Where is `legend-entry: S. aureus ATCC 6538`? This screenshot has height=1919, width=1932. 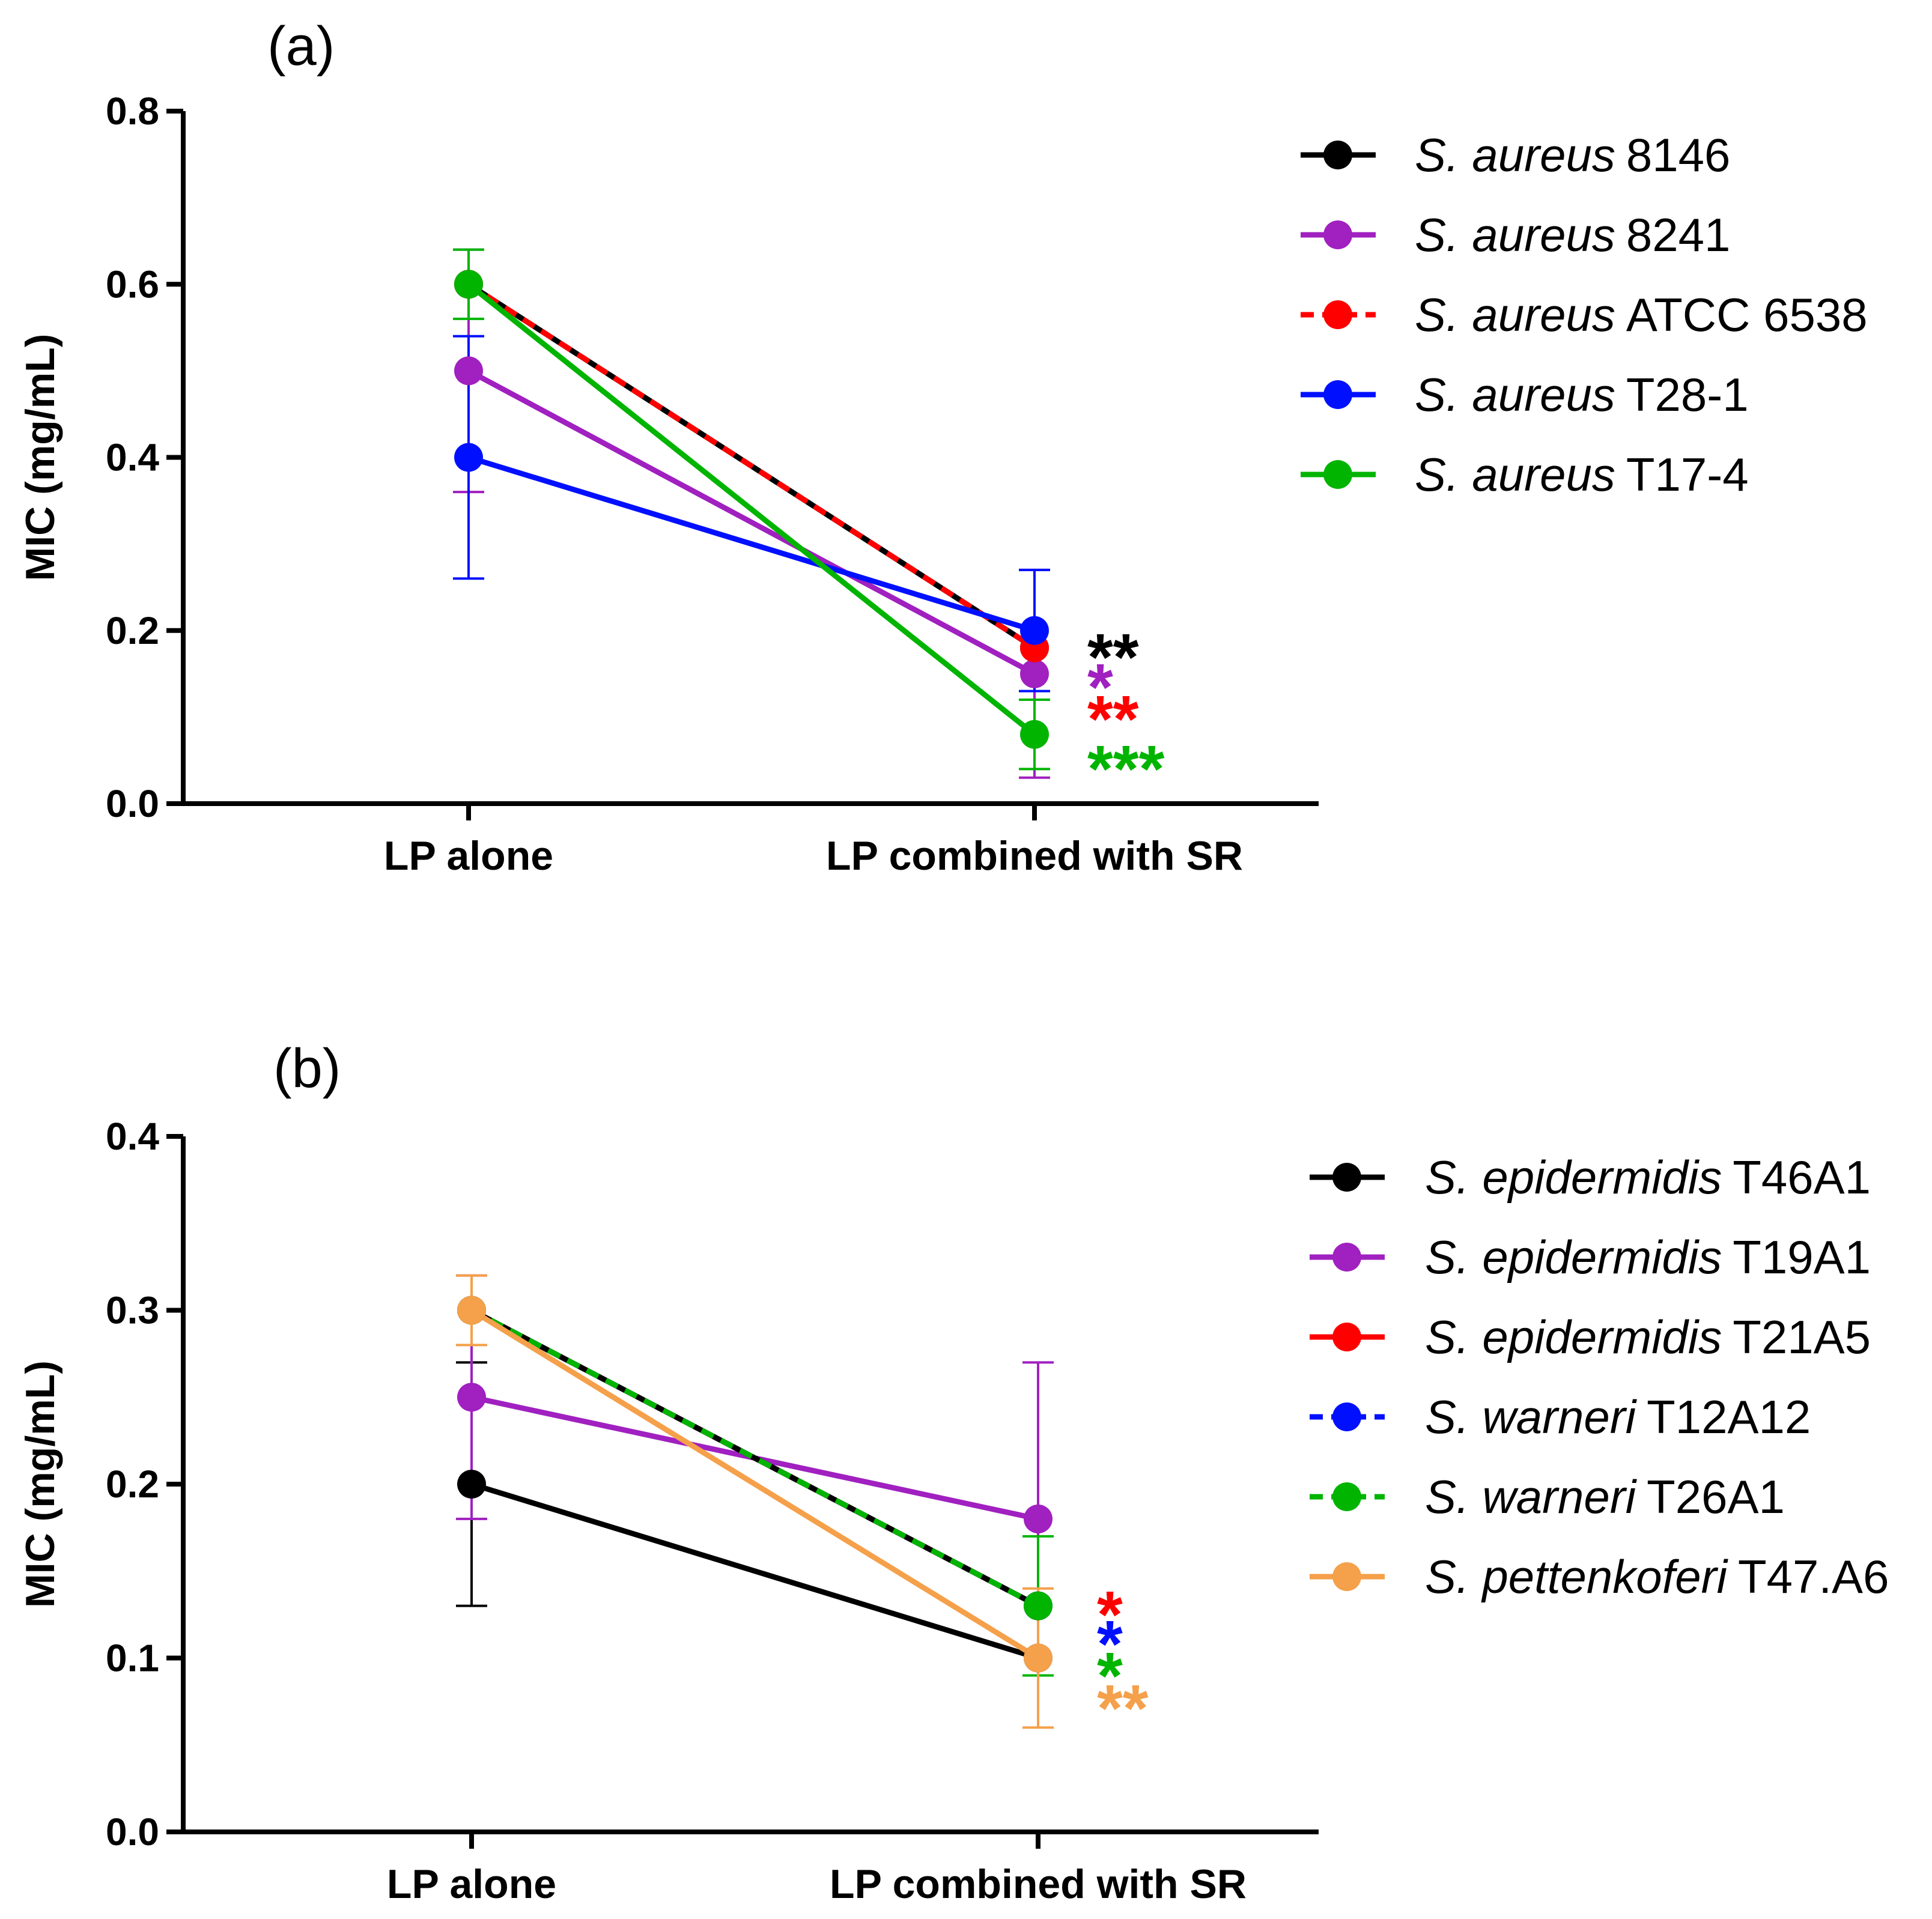
legend-entry: S. aureus ATCC 6538 is located at coordinates (1641, 314).